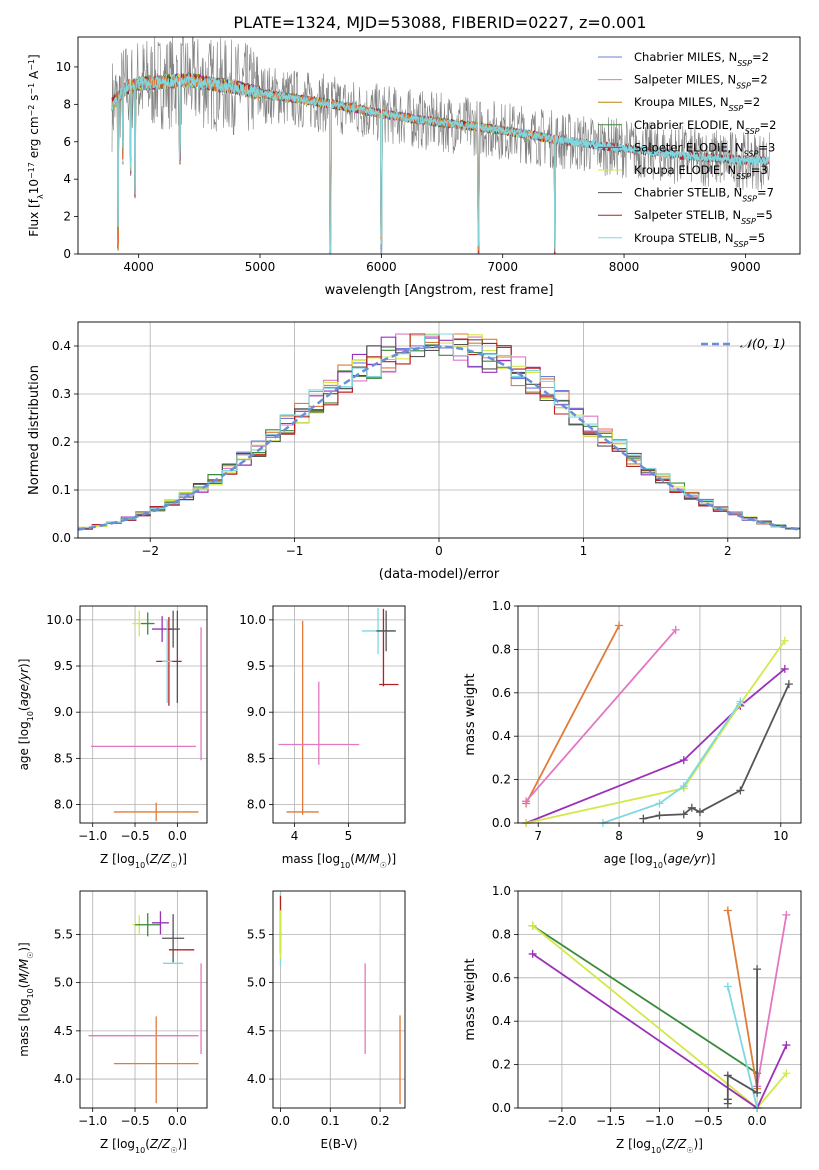 Image resolution: width=819 pixels, height=1170 pixels. Describe the element at coordinates (704, 149) in the screenshot. I see `legend-label: Salpeter ELODIE, NSSP=3` at that location.